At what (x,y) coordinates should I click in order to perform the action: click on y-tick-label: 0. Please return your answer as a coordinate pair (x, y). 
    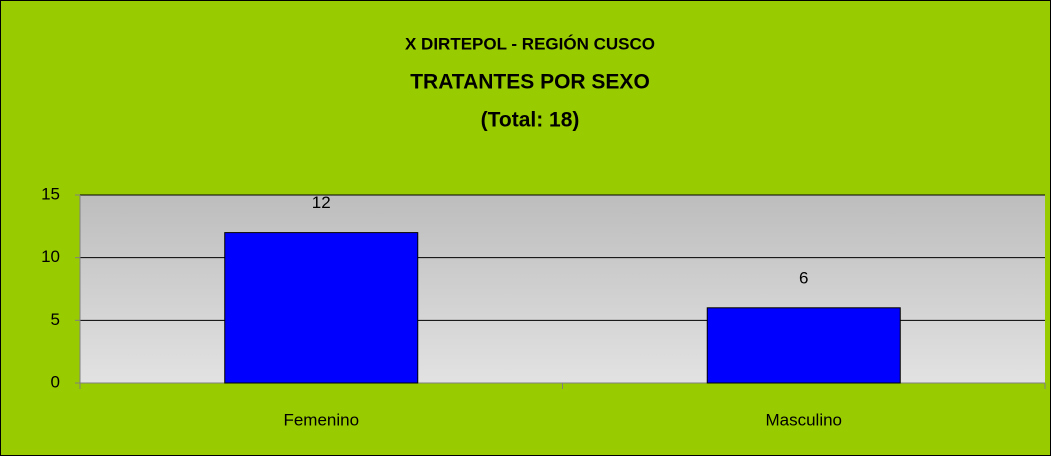
    Looking at the image, I should click on (55, 381).